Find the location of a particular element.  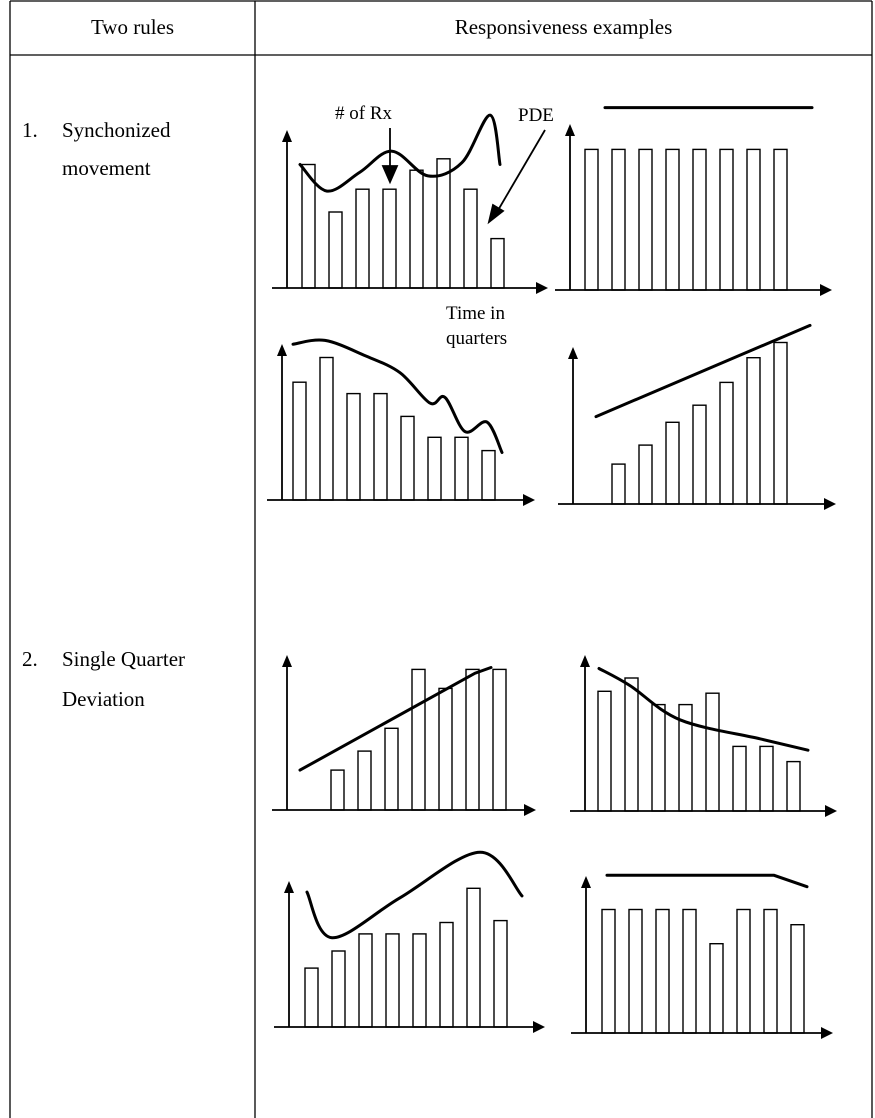

rule-2-title: Single Quarter is located at coordinates (124, 659).